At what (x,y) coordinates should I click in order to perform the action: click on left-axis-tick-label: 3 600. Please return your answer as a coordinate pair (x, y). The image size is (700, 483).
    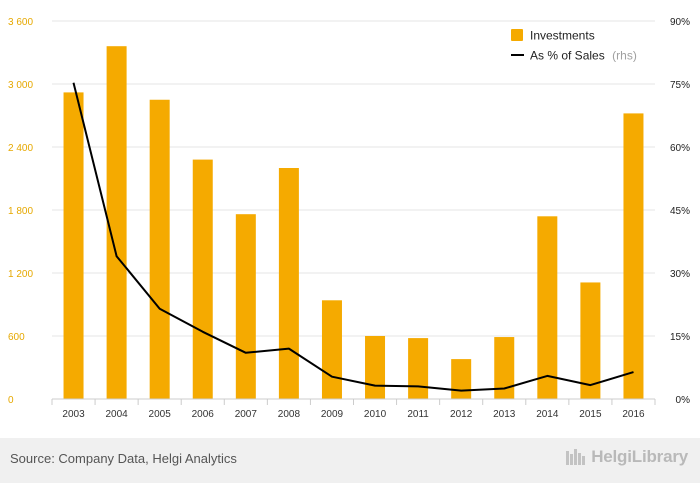
    Looking at the image, I should click on (20, 22).